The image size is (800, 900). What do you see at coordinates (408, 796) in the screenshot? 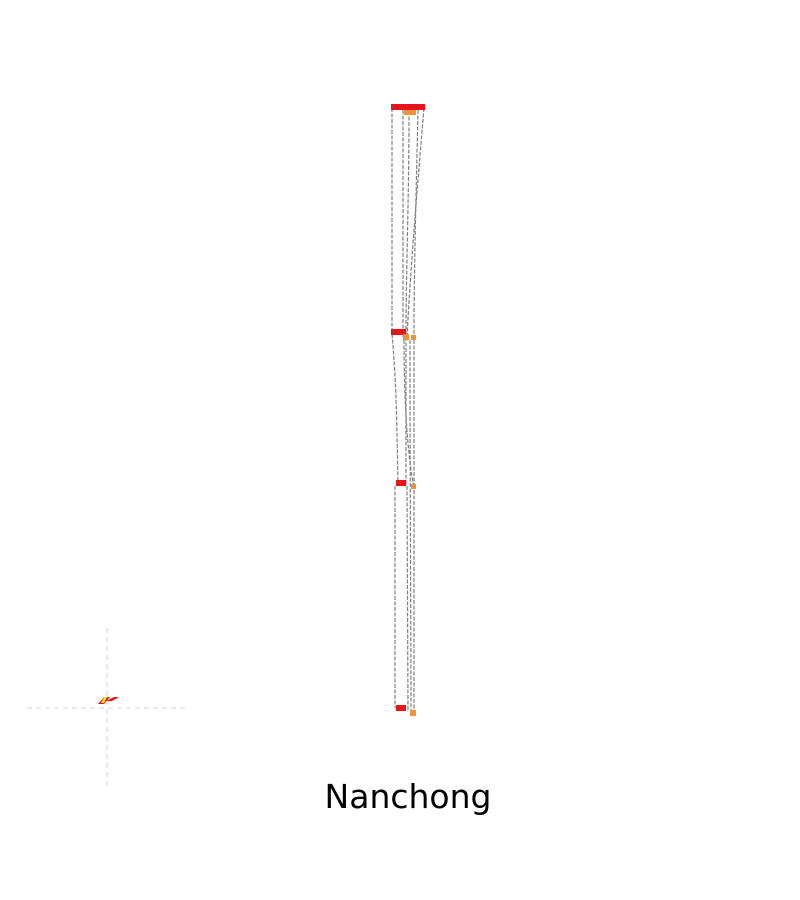
I see `city-title: Nanchong` at bounding box center [408, 796].